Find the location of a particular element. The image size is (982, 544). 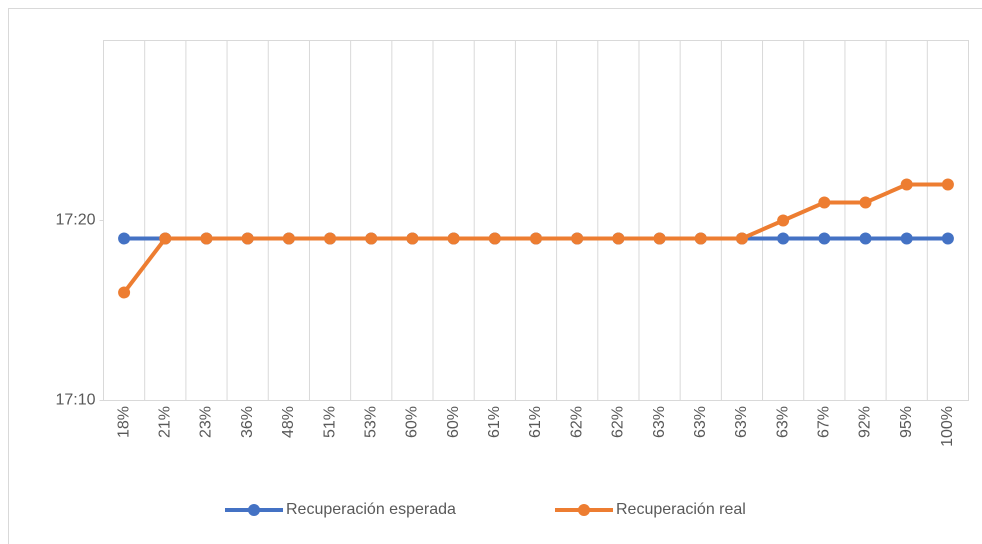

x-tick-label: 53% is located at coordinates (370, 422).